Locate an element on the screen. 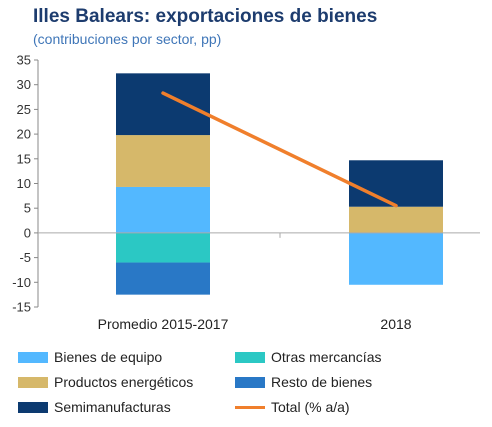 The width and height of the screenshot is (492, 427). y-tick-label: 30 is located at coordinates (24, 84).